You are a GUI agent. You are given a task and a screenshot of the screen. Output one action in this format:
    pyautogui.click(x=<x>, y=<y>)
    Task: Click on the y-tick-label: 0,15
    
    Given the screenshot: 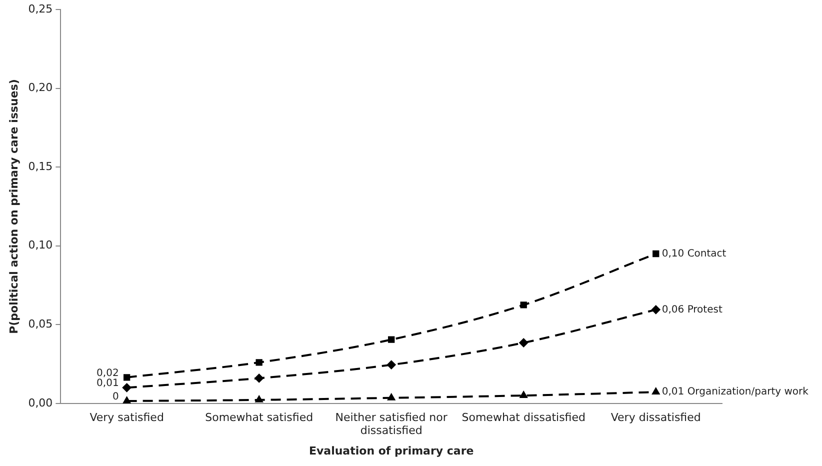 What is the action you would take?
    pyautogui.click(x=40, y=166)
    